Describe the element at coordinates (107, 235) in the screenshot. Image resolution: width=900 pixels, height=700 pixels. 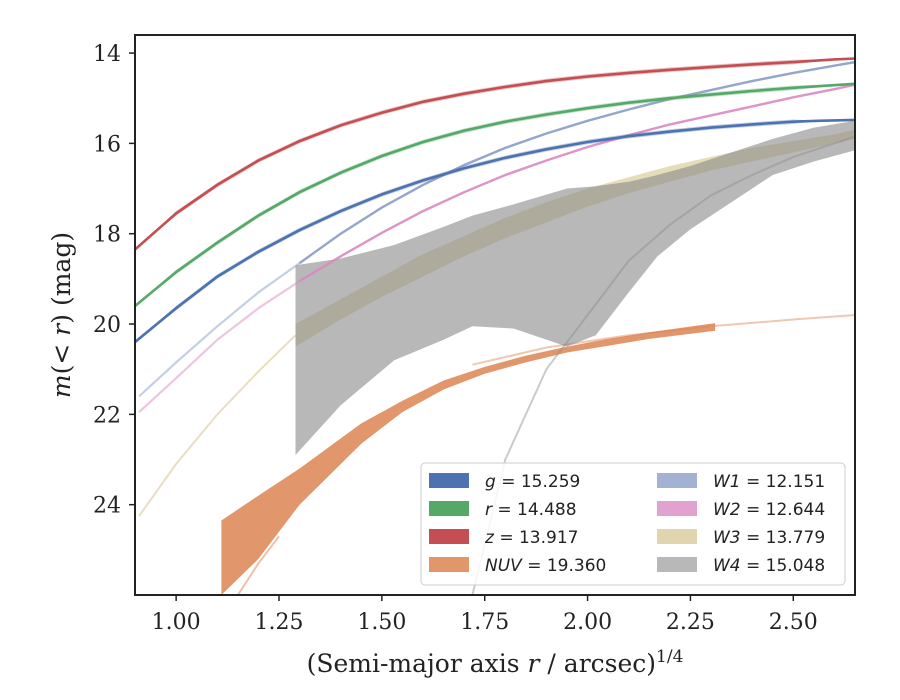
I see `y-tick-label: 18` at that location.